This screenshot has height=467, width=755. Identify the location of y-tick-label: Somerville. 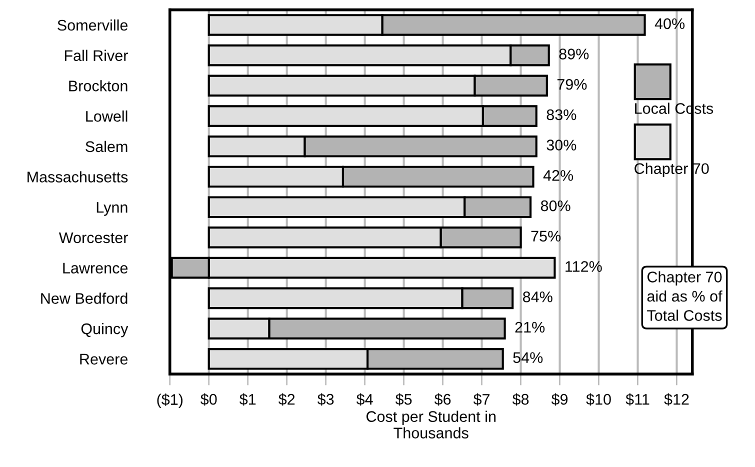
(93, 25).